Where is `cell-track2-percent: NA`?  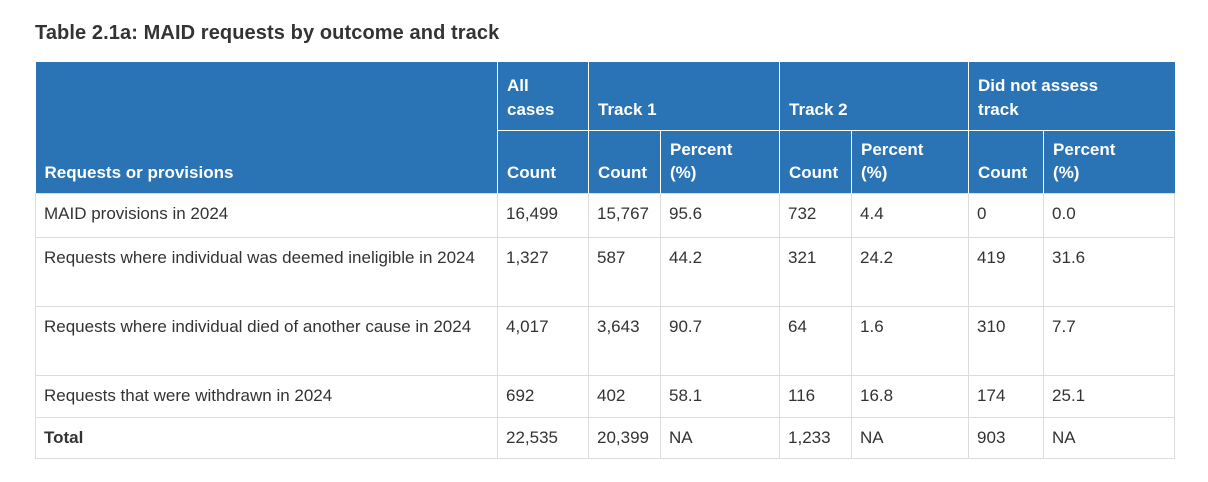 cell-track2-percent: NA is located at coordinates (910, 438).